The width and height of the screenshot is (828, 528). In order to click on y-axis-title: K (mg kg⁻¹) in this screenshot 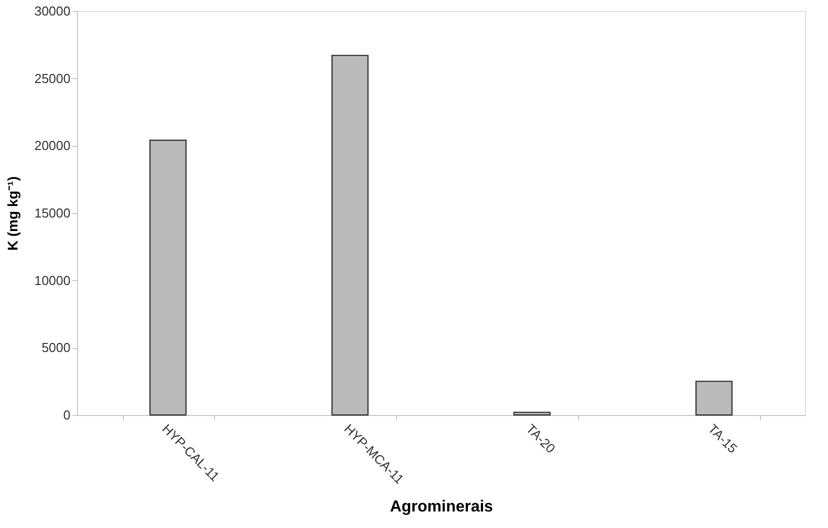, I will do `click(12, 213)`.